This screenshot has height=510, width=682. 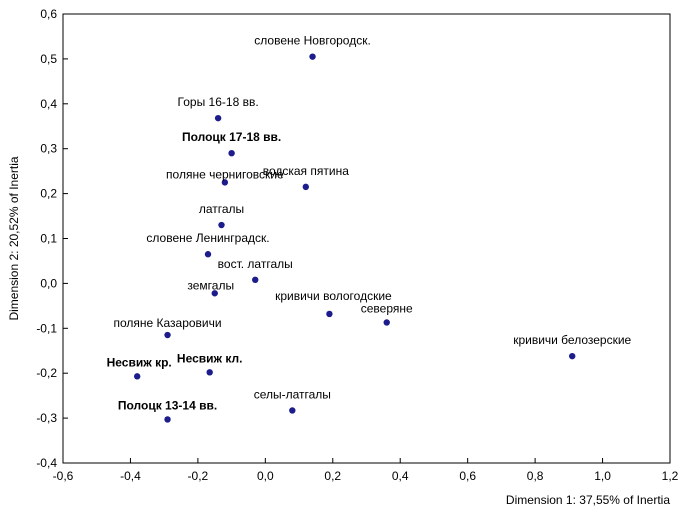 I want to click on x-tick-label: 0,8, so click(x=535, y=476).